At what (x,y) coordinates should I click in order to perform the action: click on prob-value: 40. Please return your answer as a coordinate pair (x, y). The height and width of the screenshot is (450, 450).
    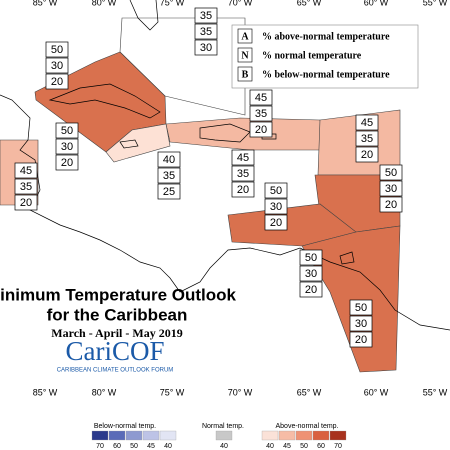
    Looking at the image, I should click on (169, 160).